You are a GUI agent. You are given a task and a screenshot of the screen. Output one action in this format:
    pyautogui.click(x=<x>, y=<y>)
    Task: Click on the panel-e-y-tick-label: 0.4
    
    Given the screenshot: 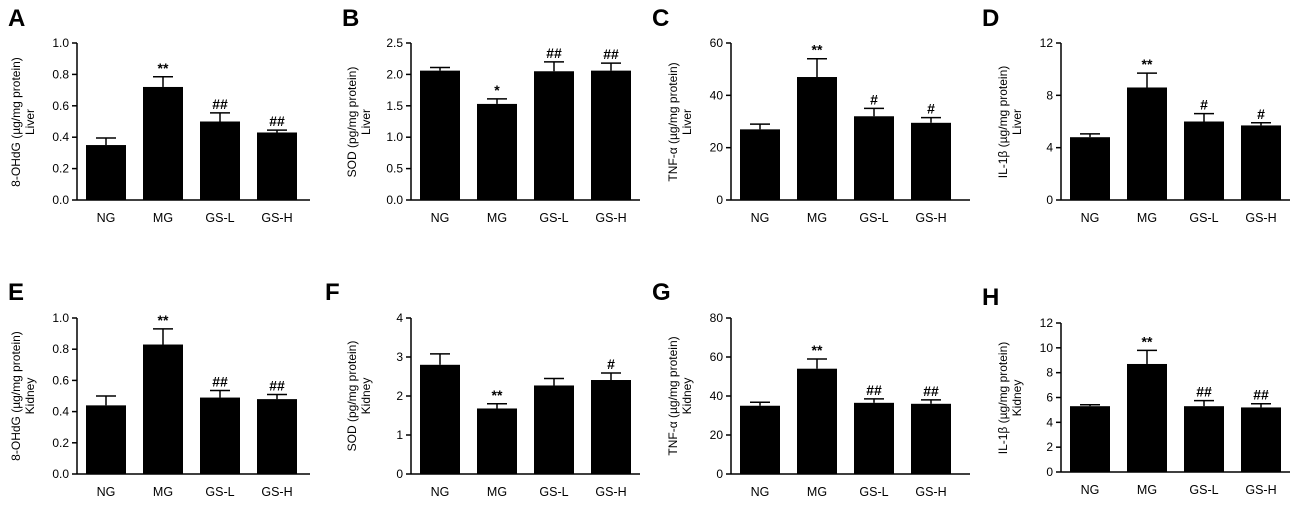 What is the action you would take?
    pyautogui.click(x=60, y=412)
    